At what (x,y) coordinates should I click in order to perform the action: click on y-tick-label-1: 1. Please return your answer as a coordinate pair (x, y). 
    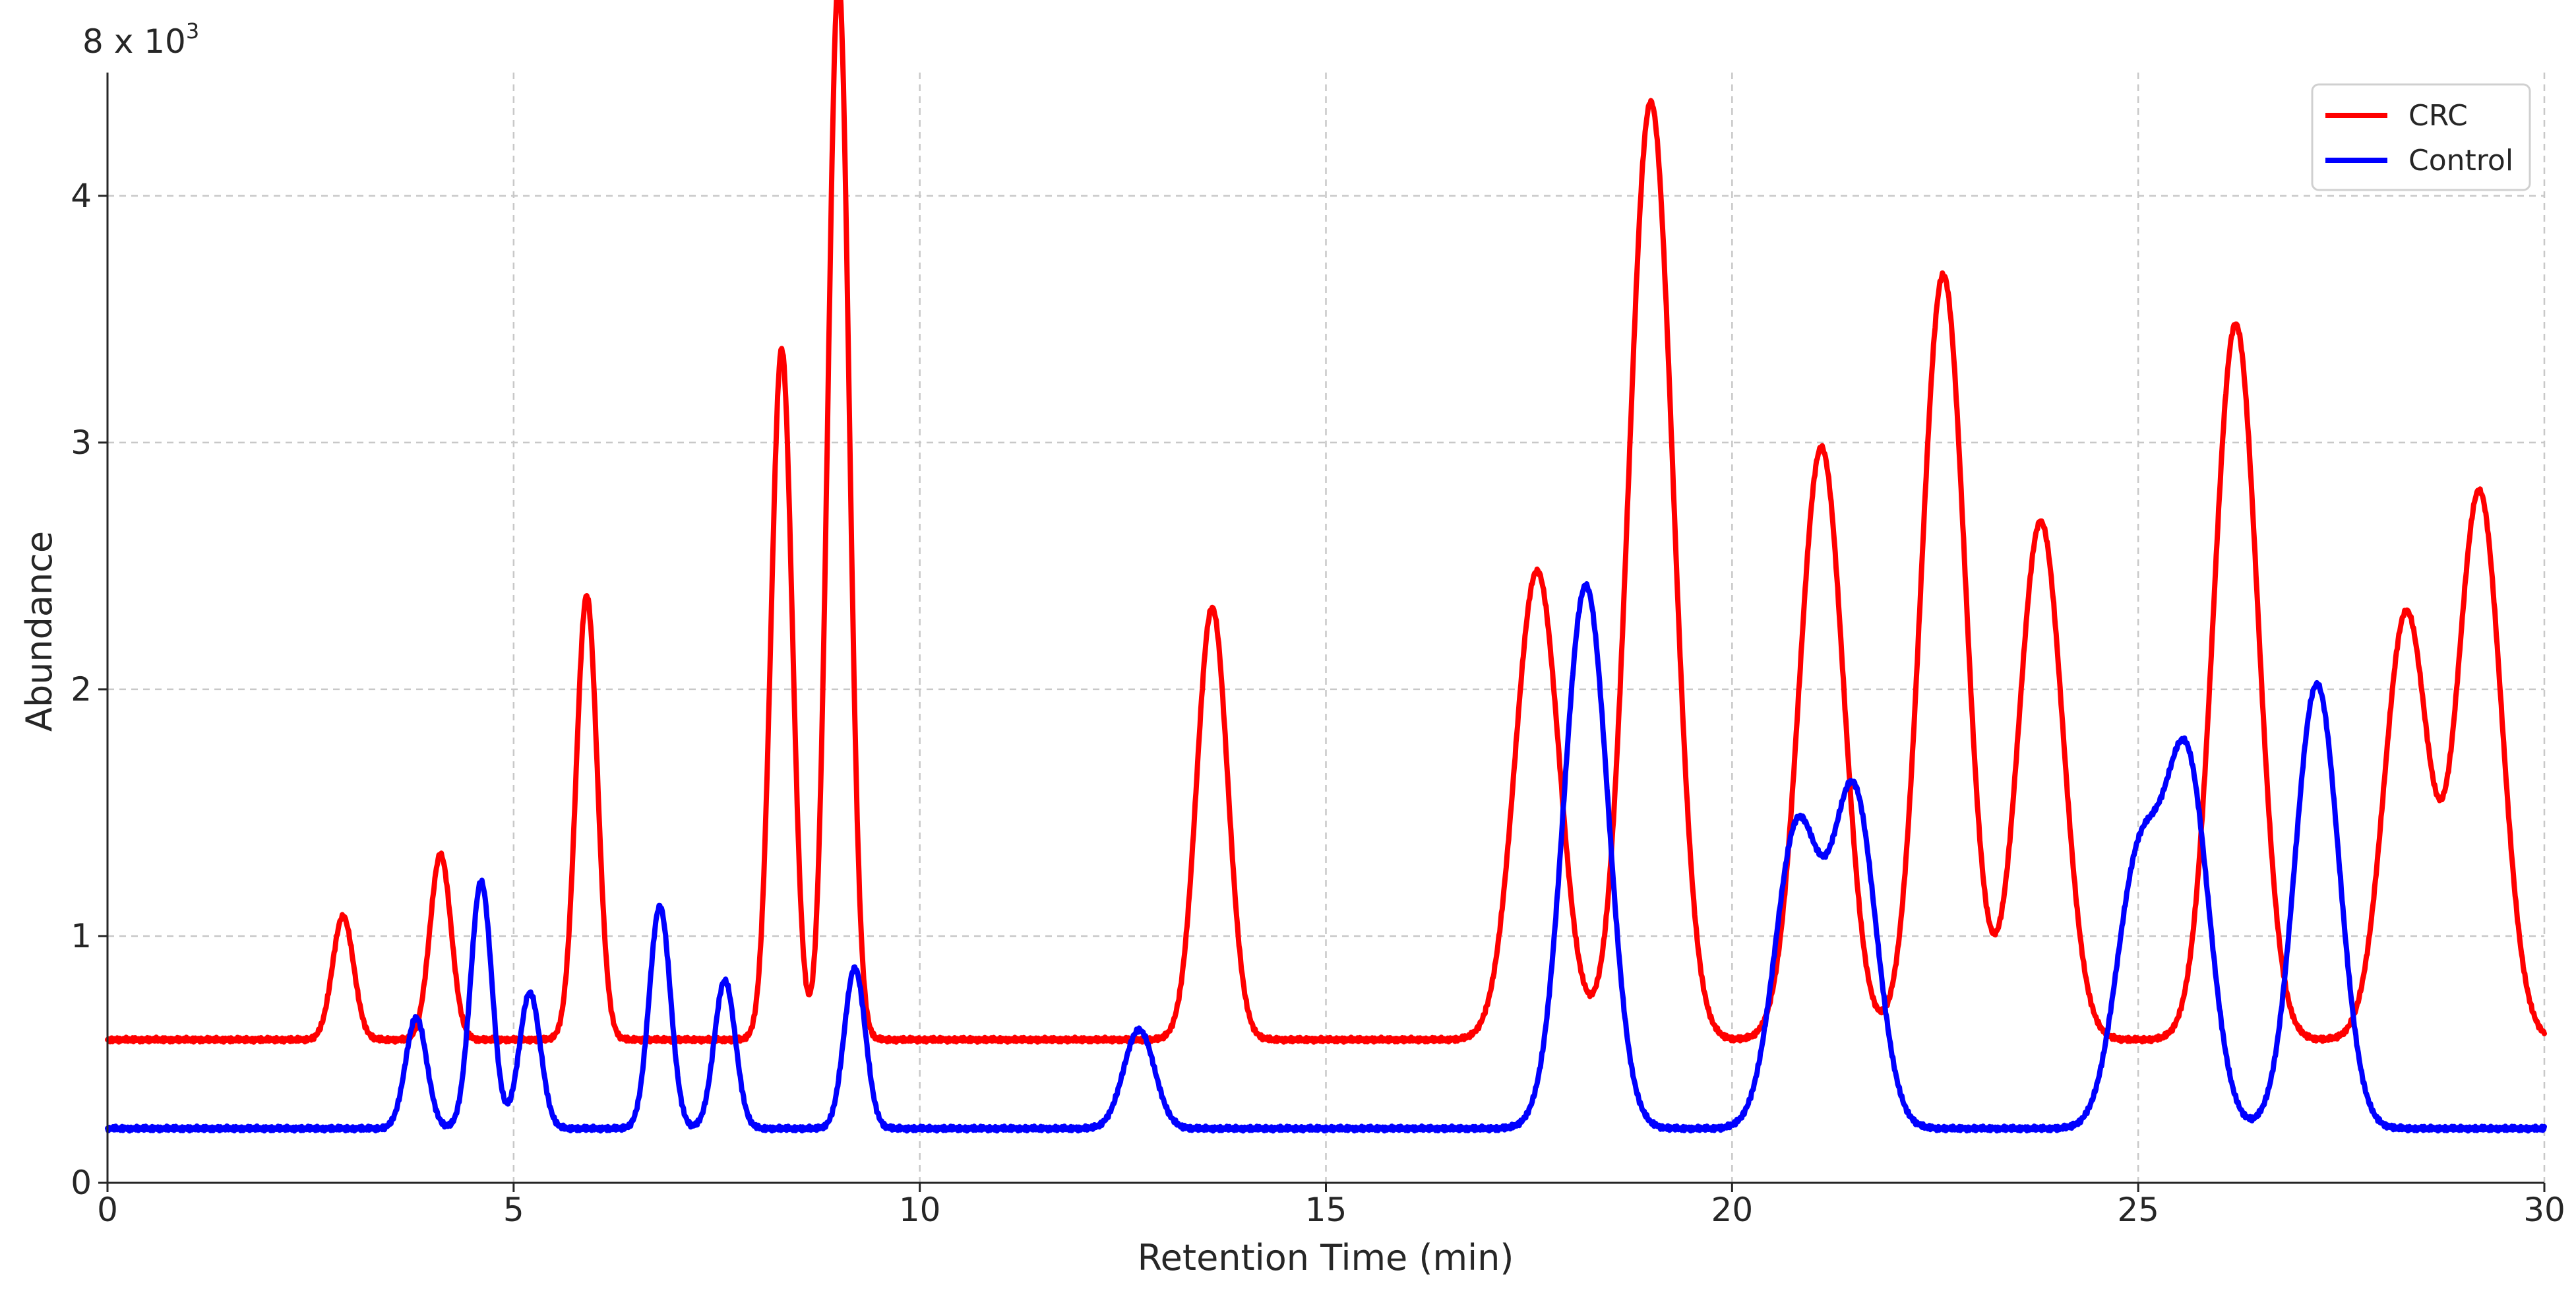
    Looking at the image, I should click on (81, 936).